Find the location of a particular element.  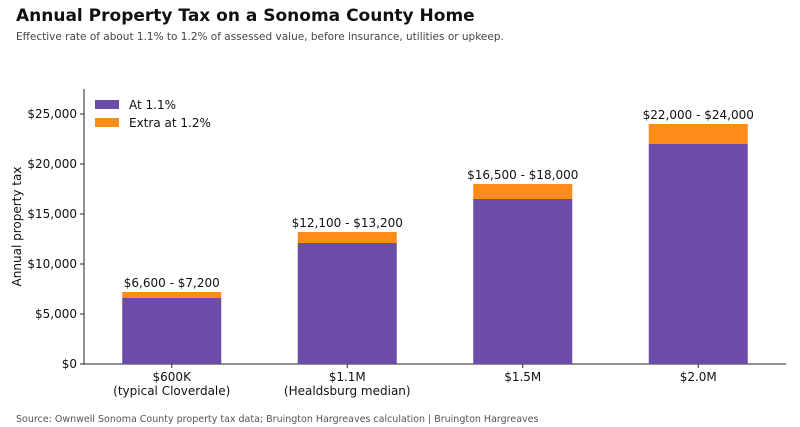

y-tick-label: $20,000 is located at coordinates (52, 164).